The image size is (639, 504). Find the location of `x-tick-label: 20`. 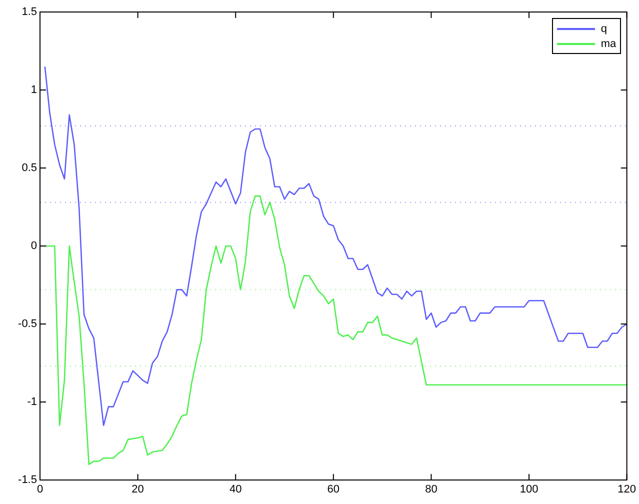

x-tick-label: 20 is located at coordinates (138, 490).